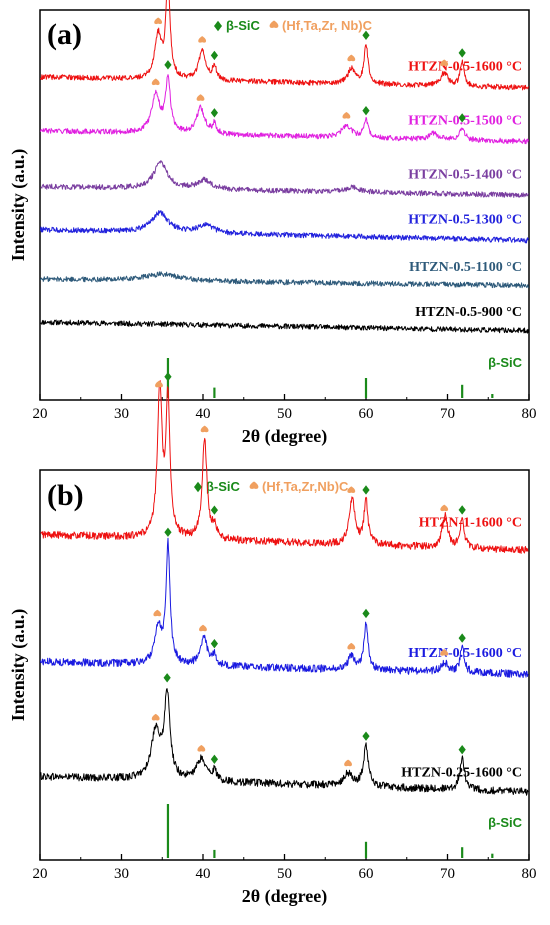 This screenshot has height=925, width=550. Describe the element at coordinates (65, 495) in the screenshot. I see `panel-tag: (b)` at that location.